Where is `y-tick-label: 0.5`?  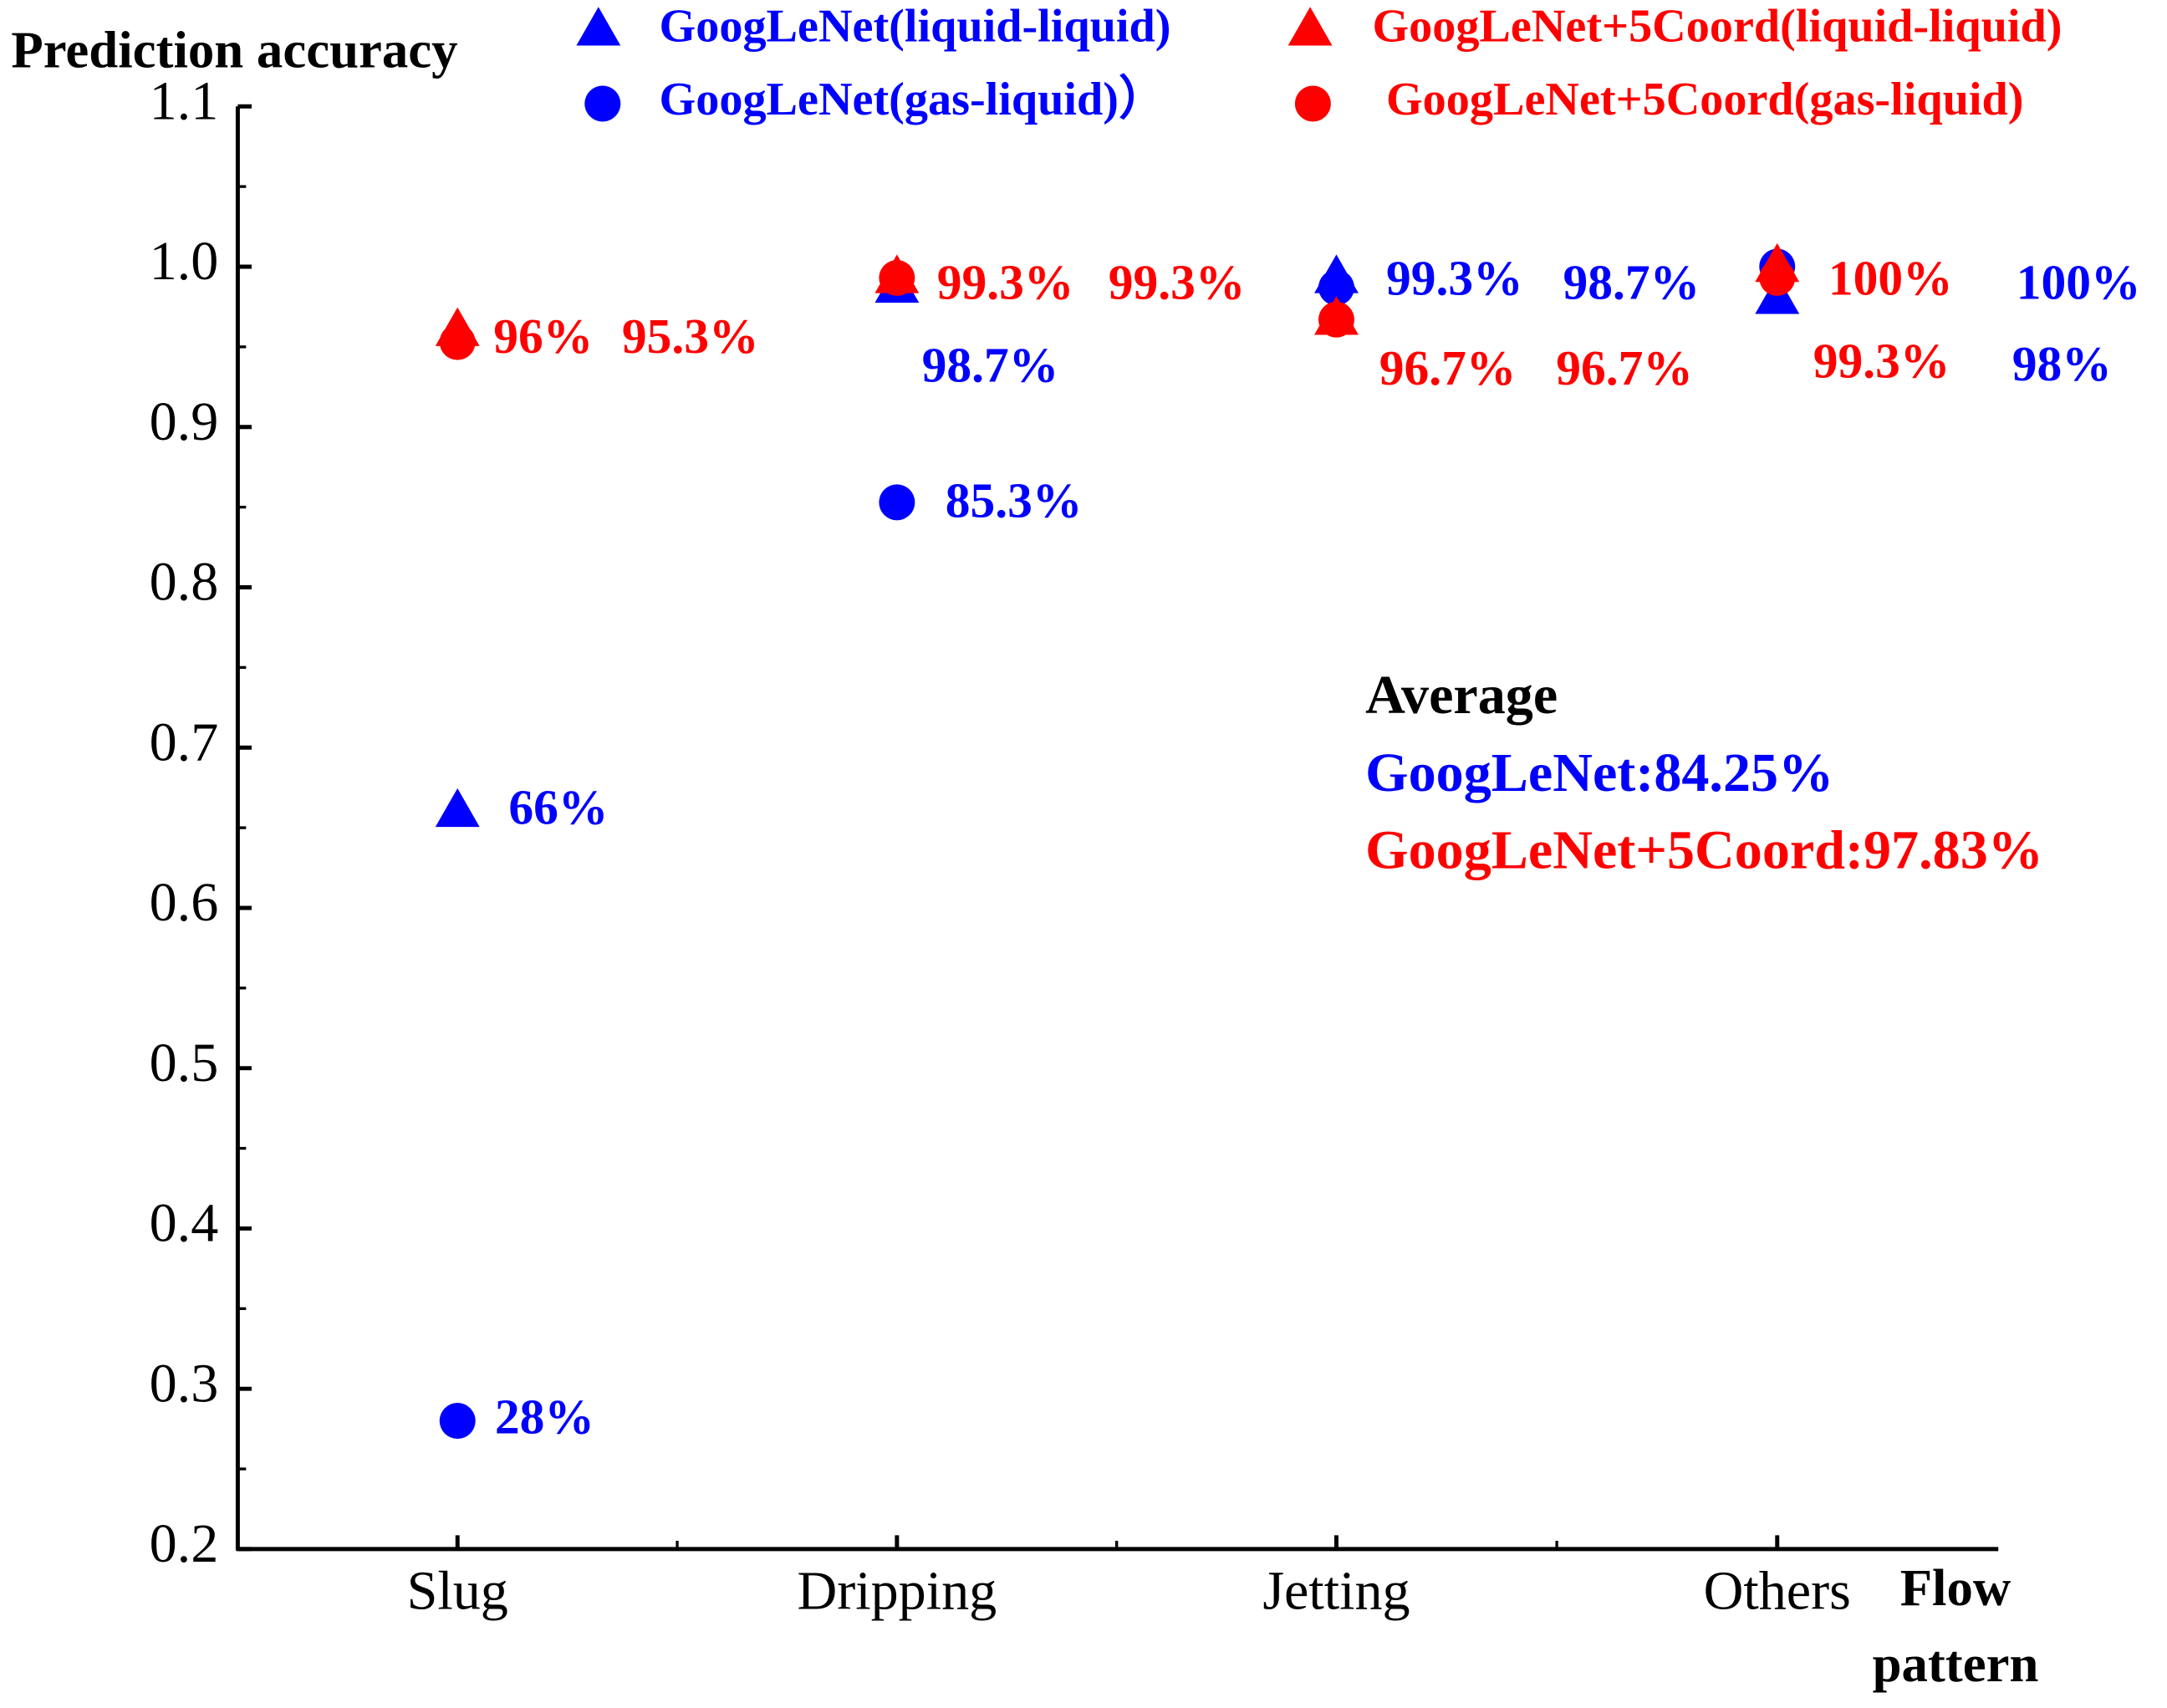 y-tick-label: 0.5 is located at coordinates (184, 1063).